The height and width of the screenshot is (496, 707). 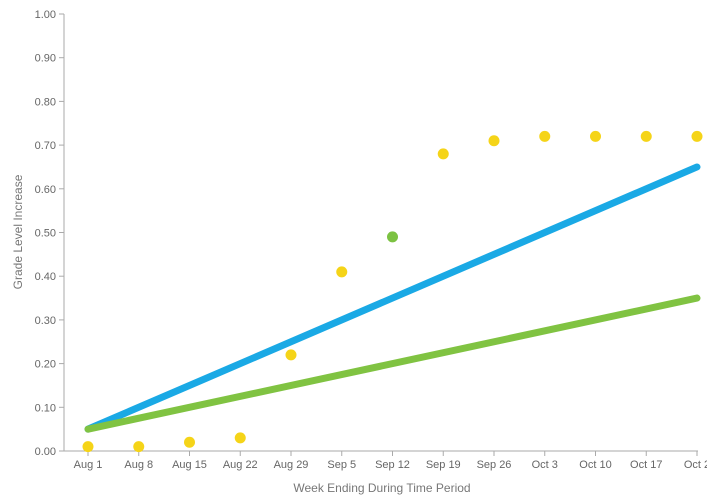 What do you see at coordinates (45, 452) in the screenshot?
I see `y-tick-label: 0.00` at bounding box center [45, 452].